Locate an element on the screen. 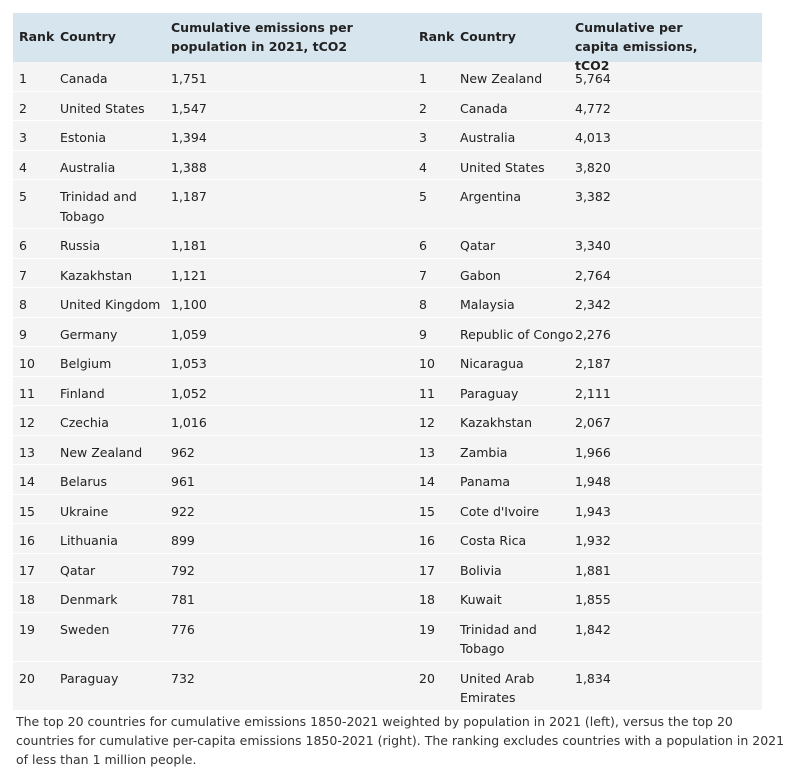 The image size is (801, 776). cell-country-left: United States is located at coordinates (102, 108).